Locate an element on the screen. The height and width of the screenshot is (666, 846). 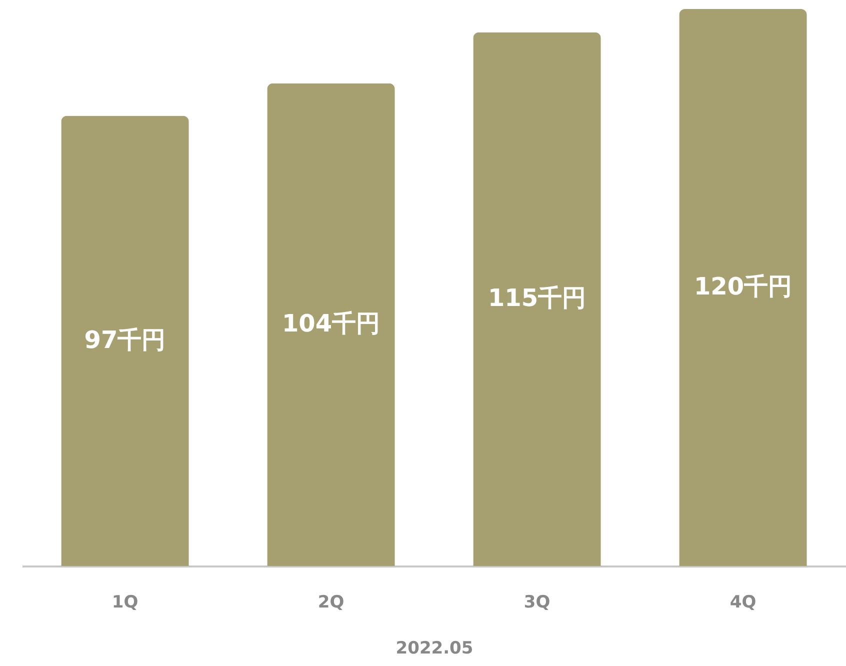
x-axis-title: 2022.05 is located at coordinates (435, 648).